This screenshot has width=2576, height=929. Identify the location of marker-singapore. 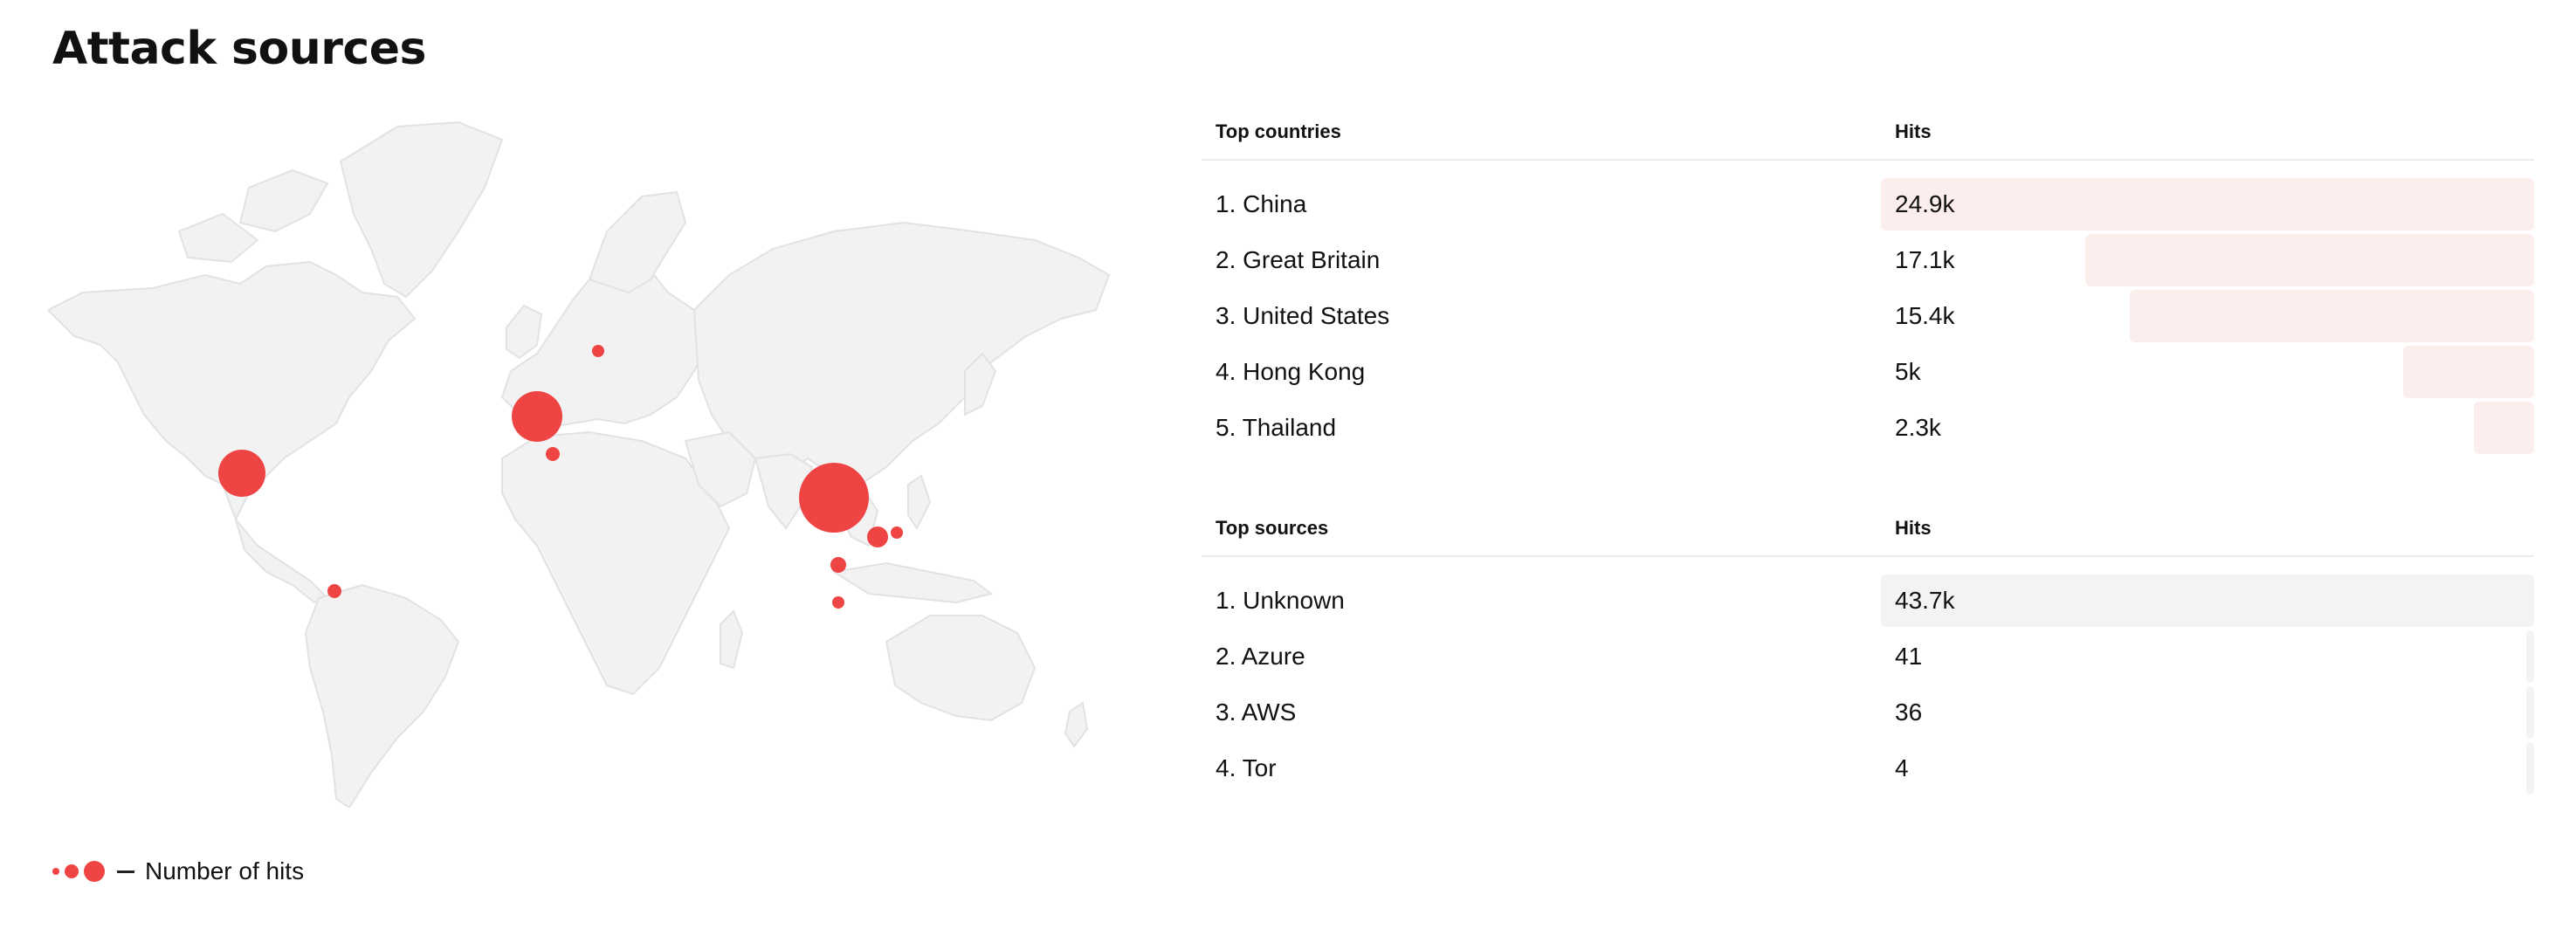
(838, 602).